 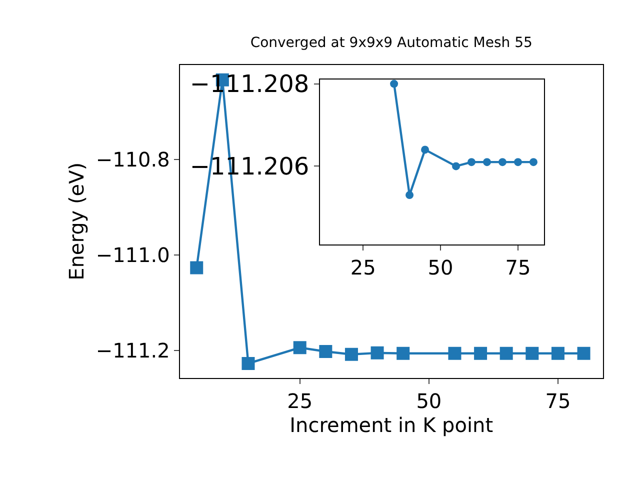 I want to click on x-axis-title: Increment in K point, so click(x=392, y=424).